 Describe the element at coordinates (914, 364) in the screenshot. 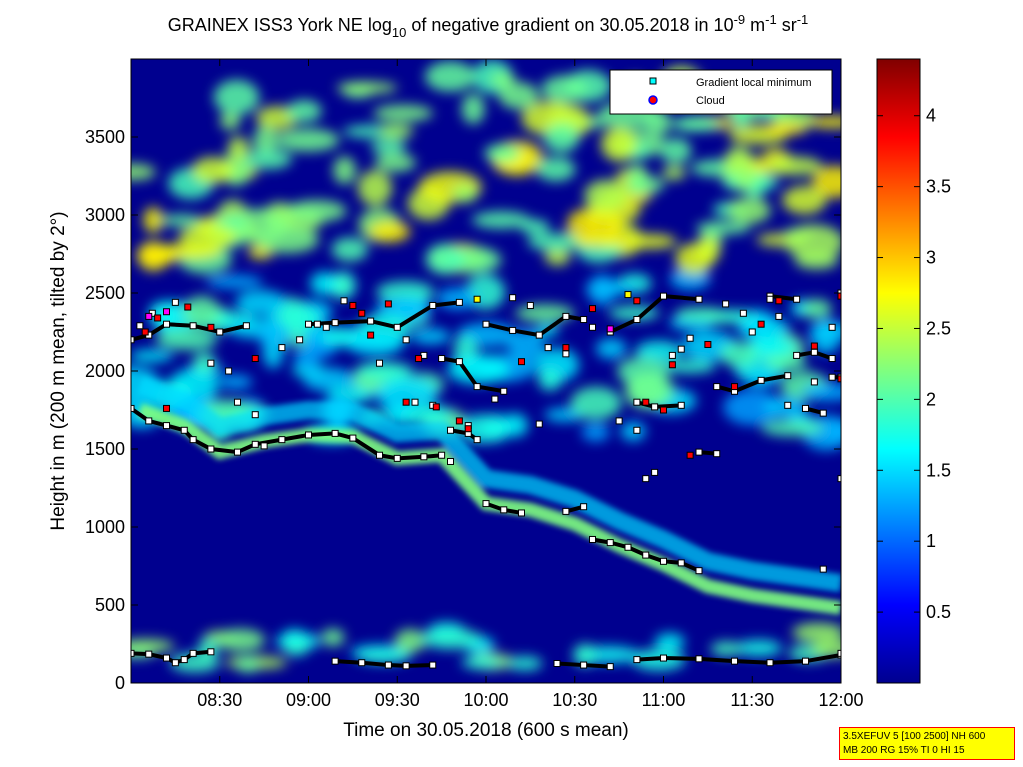

I see `colorbar-ticks: 0.5 1 1.5 2 2.5 3 3.5 4` at that location.